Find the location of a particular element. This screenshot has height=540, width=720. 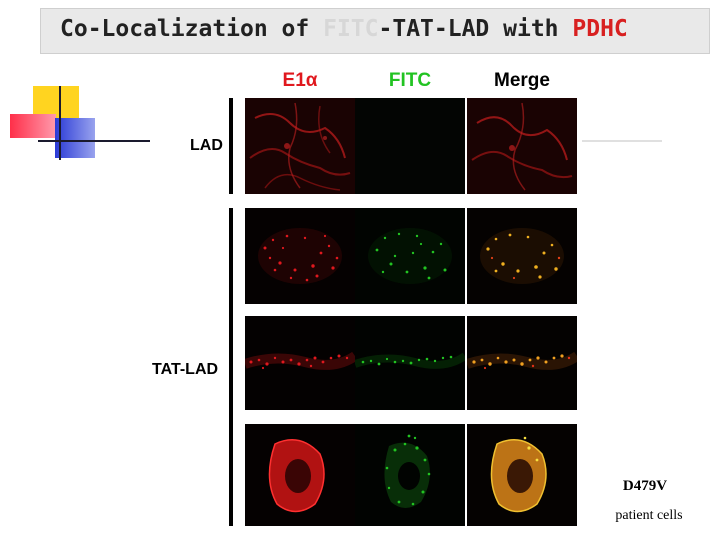

column-header-fitc: FITC is located at coordinates (410, 80).